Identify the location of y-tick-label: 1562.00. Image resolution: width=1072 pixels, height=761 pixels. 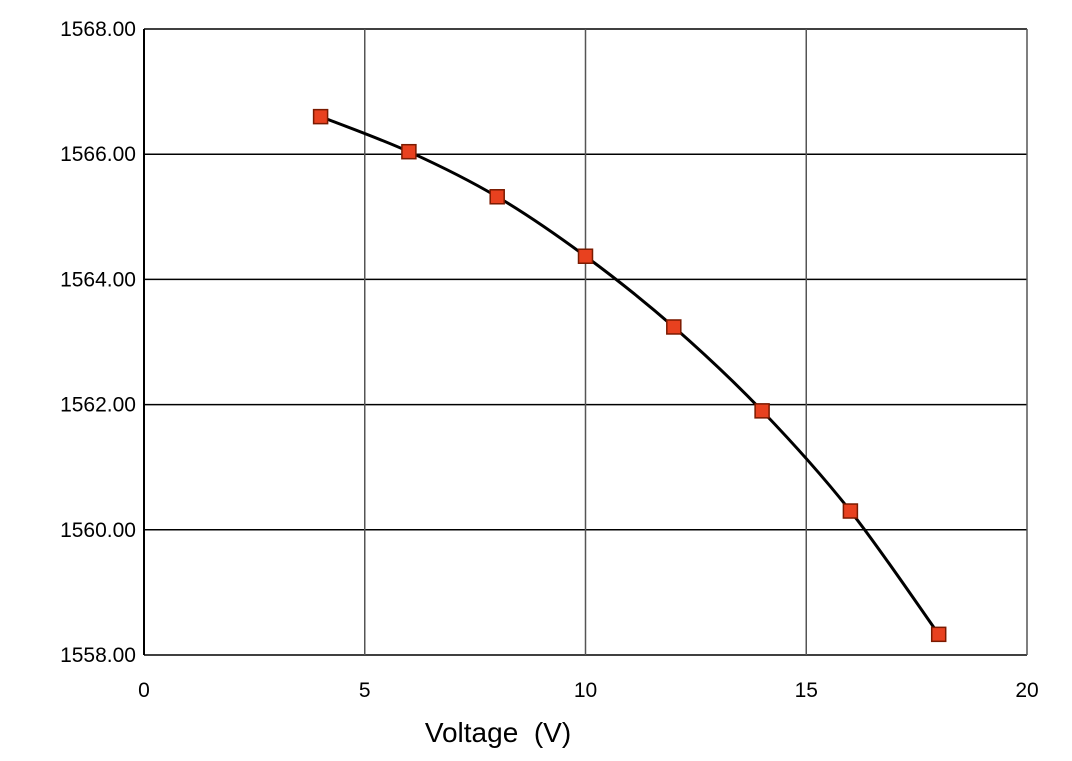
(98, 405).